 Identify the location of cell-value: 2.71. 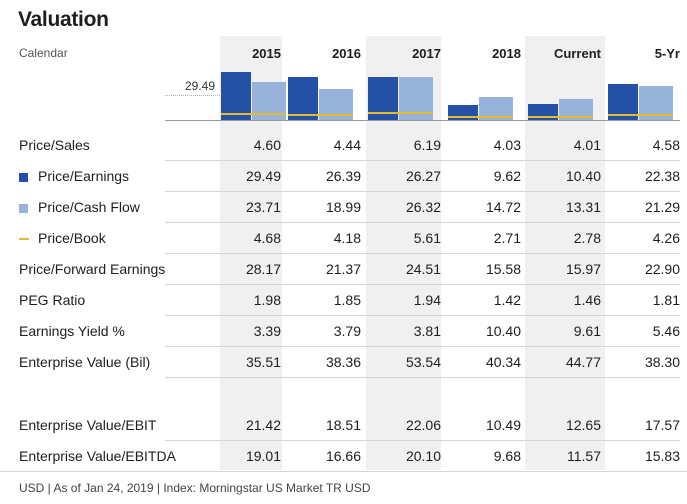
(507, 238).